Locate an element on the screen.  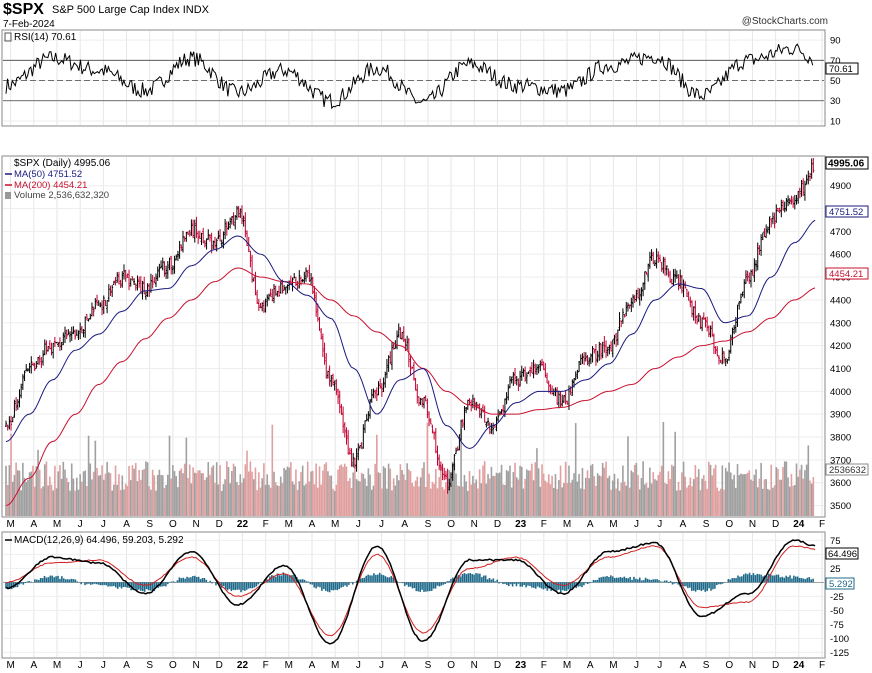
price-value-badge-text: 4995.06 is located at coordinates (846, 164).